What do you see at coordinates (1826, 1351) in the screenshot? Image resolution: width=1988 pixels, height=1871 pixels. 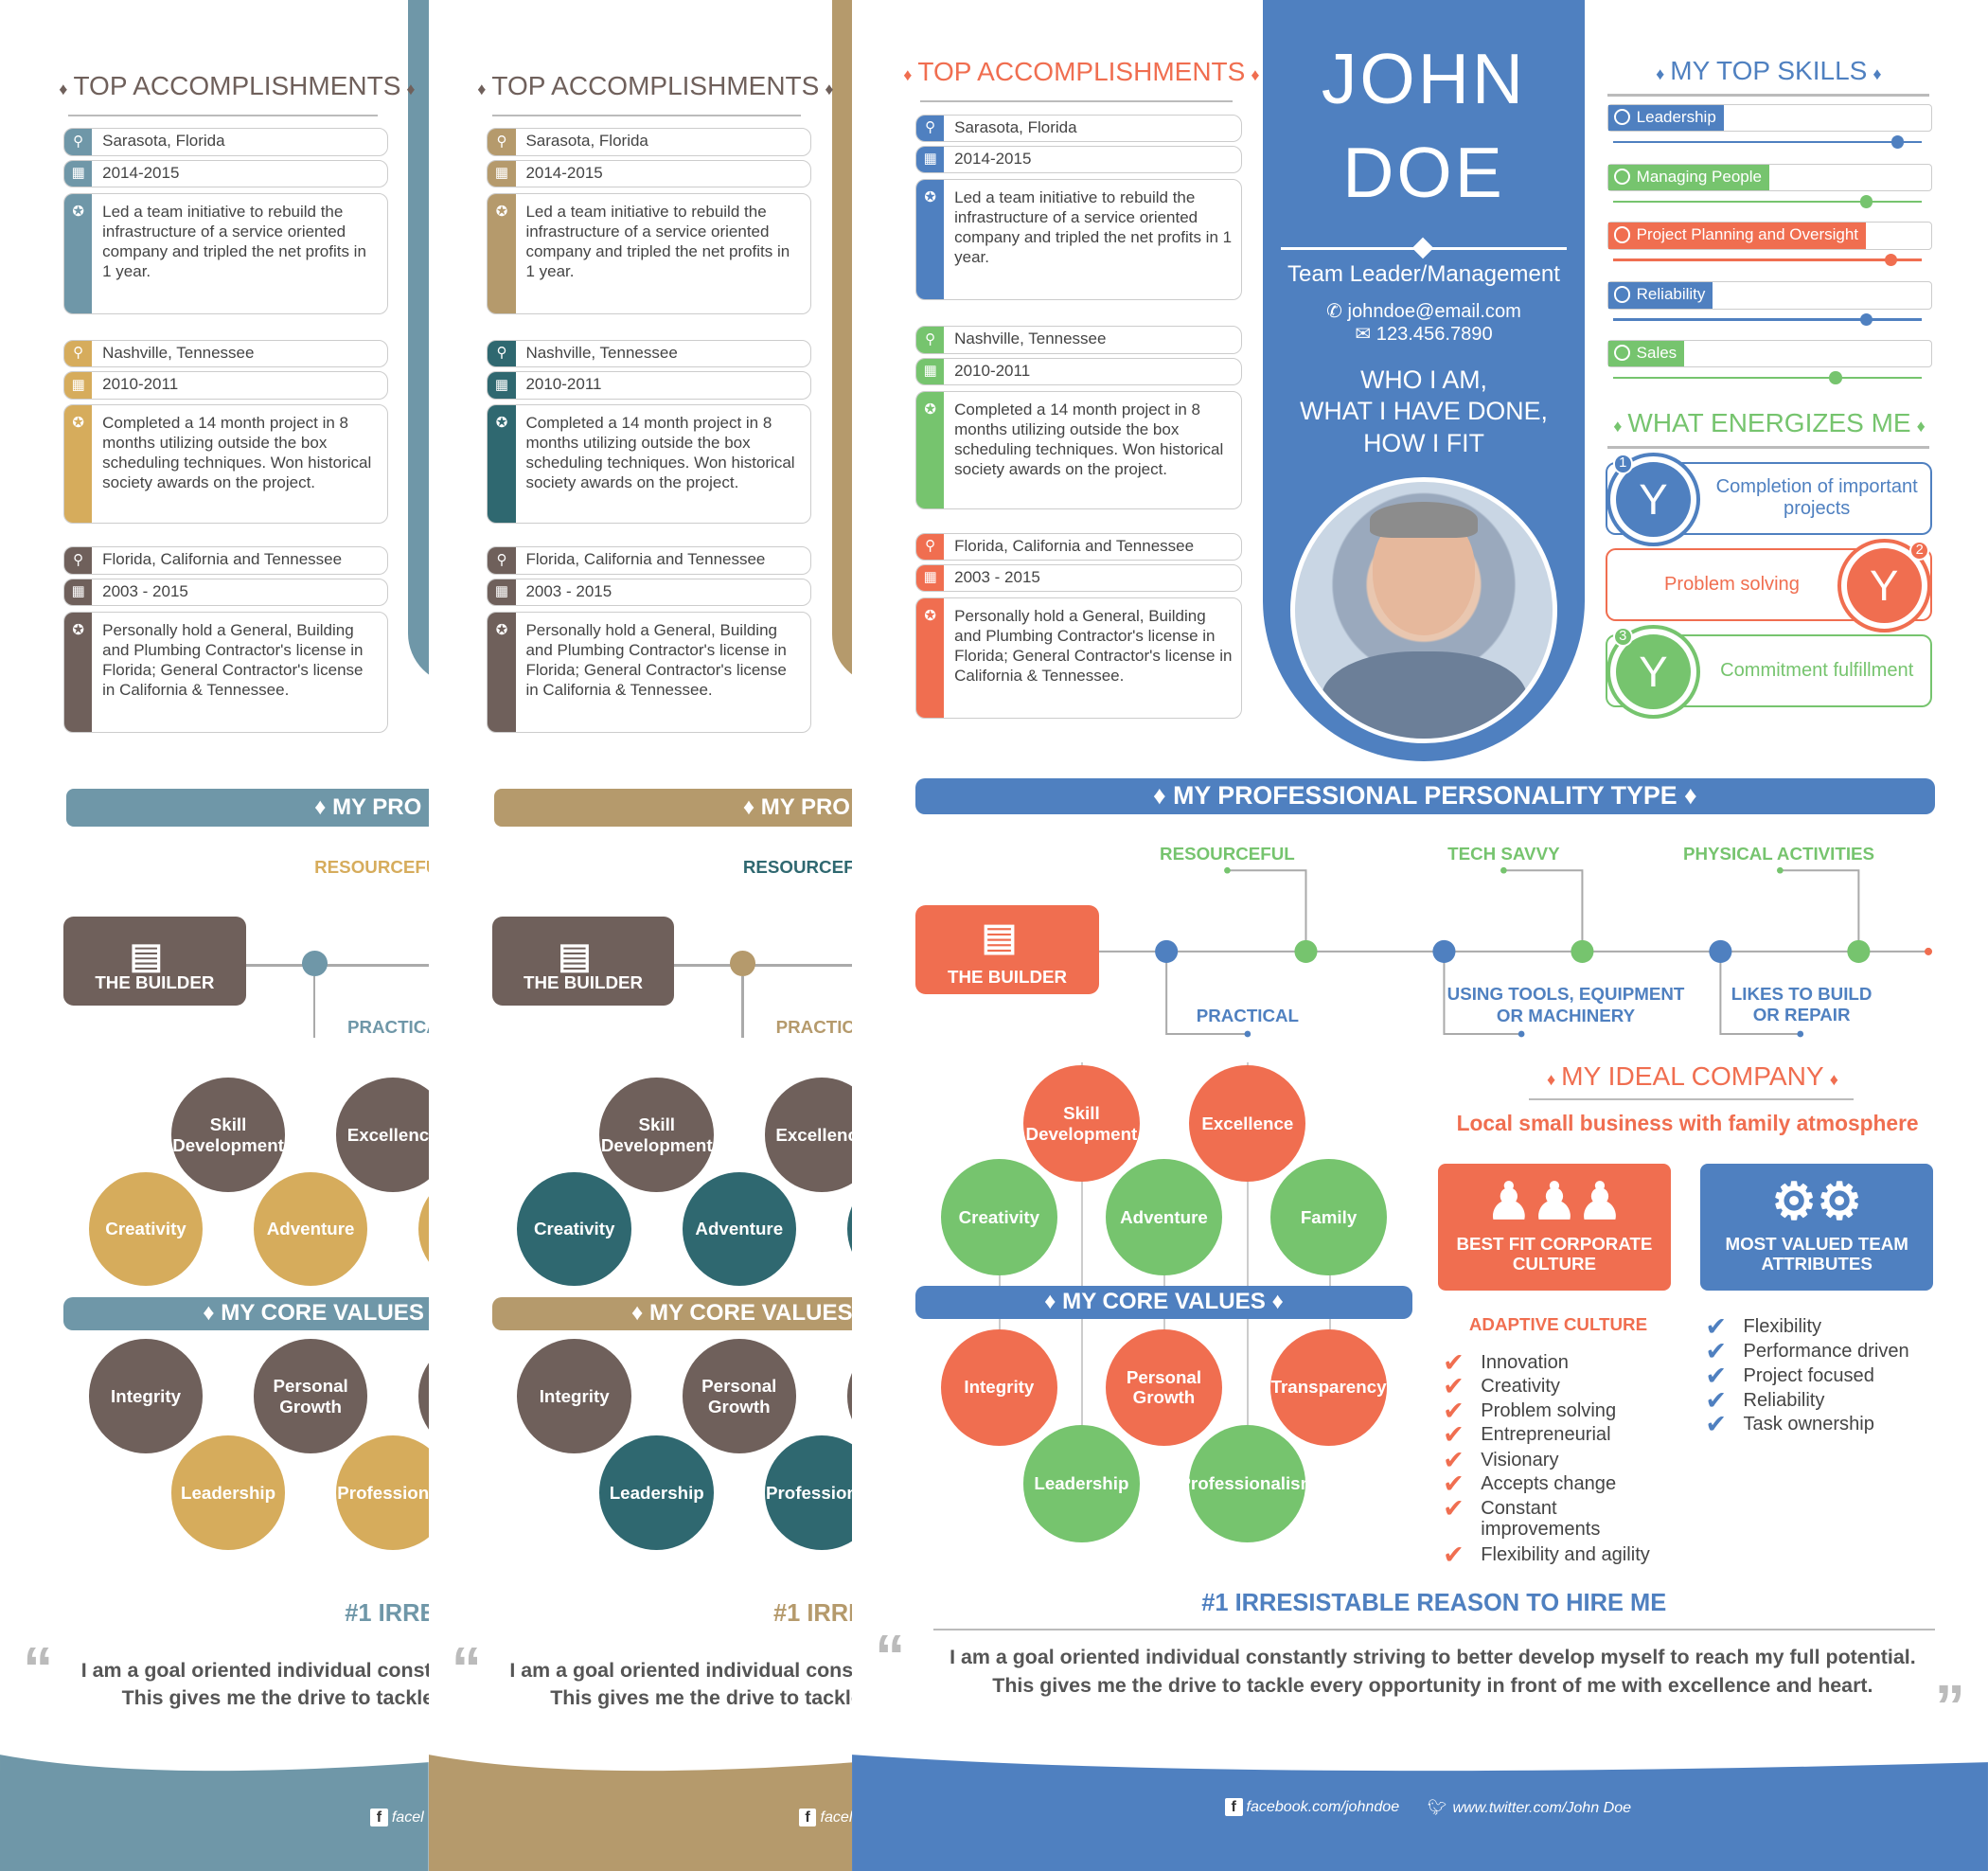 I see `attribute-item-text: Performance driven` at bounding box center [1826, 1351].